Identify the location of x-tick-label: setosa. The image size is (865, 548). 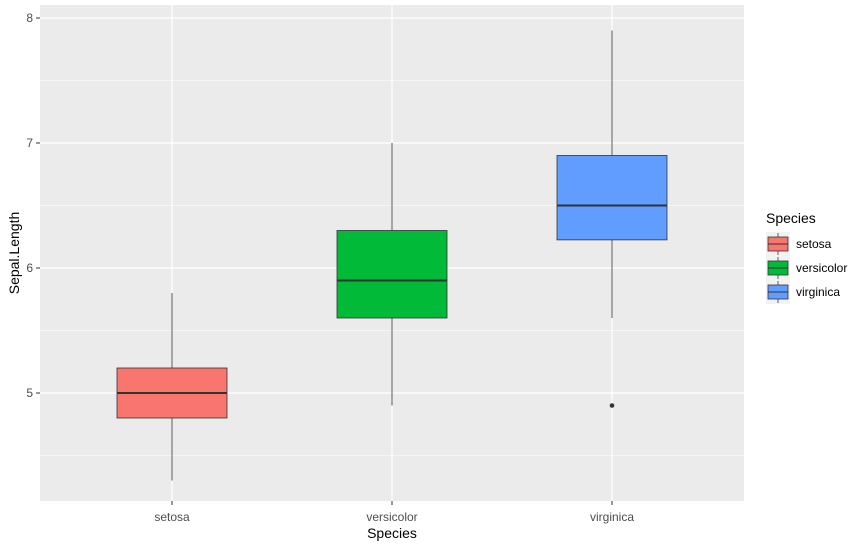
(172, 517).